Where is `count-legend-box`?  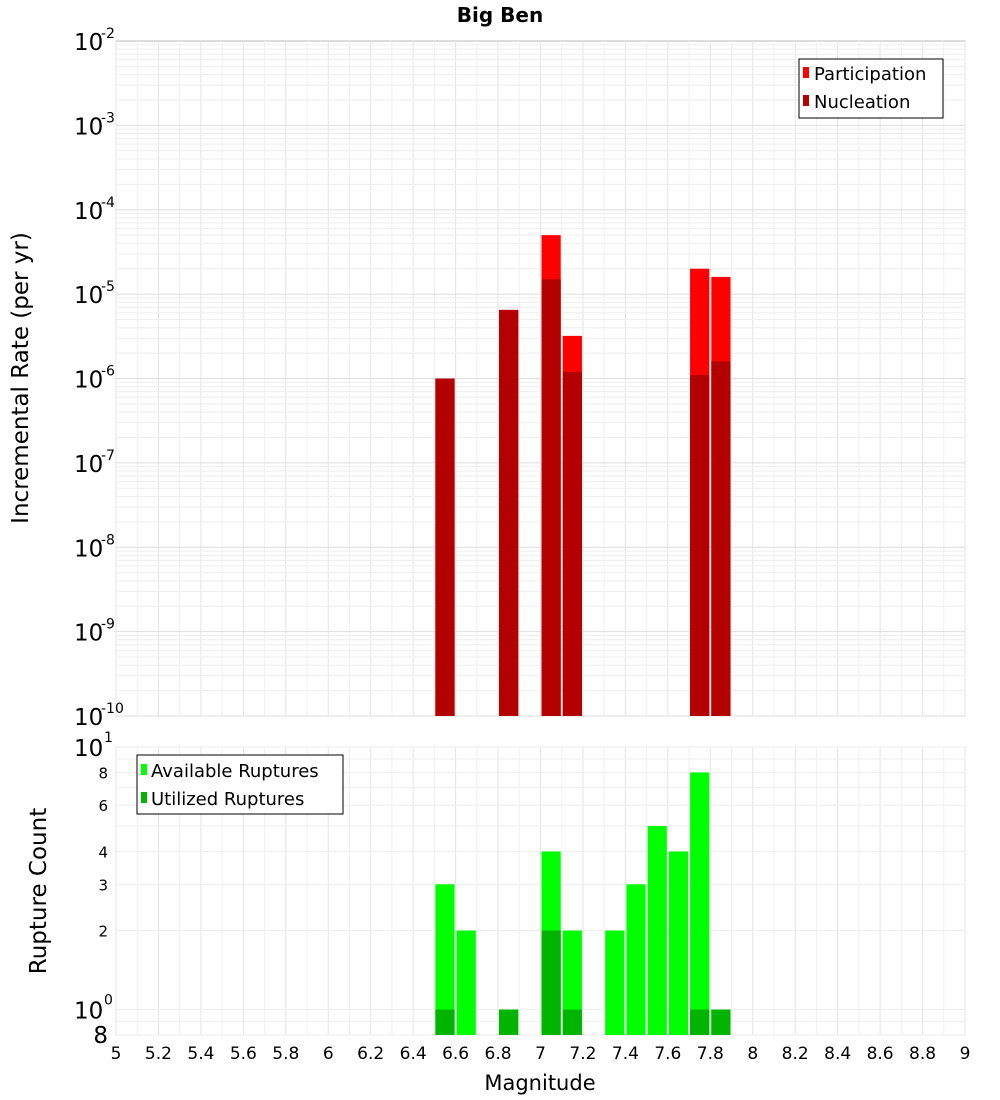 count-legend-box is located at coordinates (240, 784).